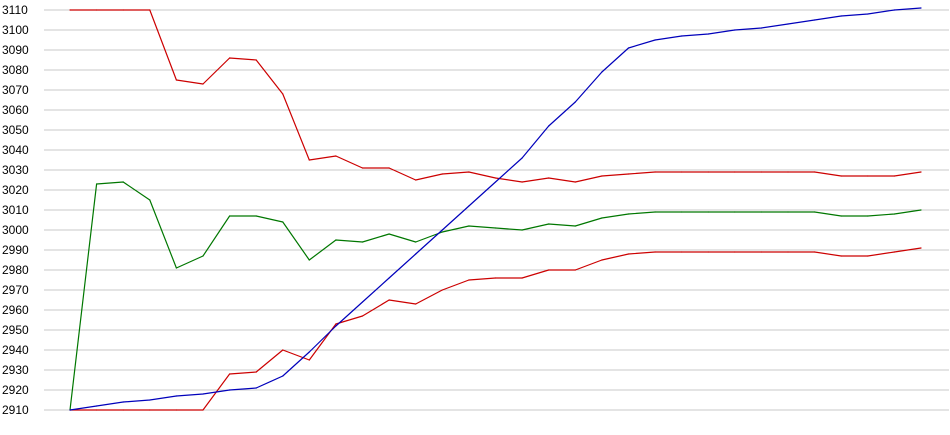  Describe the element at coordinates (15, 370) in the screenshot. I see `y-tick-label: 2930` at that location.